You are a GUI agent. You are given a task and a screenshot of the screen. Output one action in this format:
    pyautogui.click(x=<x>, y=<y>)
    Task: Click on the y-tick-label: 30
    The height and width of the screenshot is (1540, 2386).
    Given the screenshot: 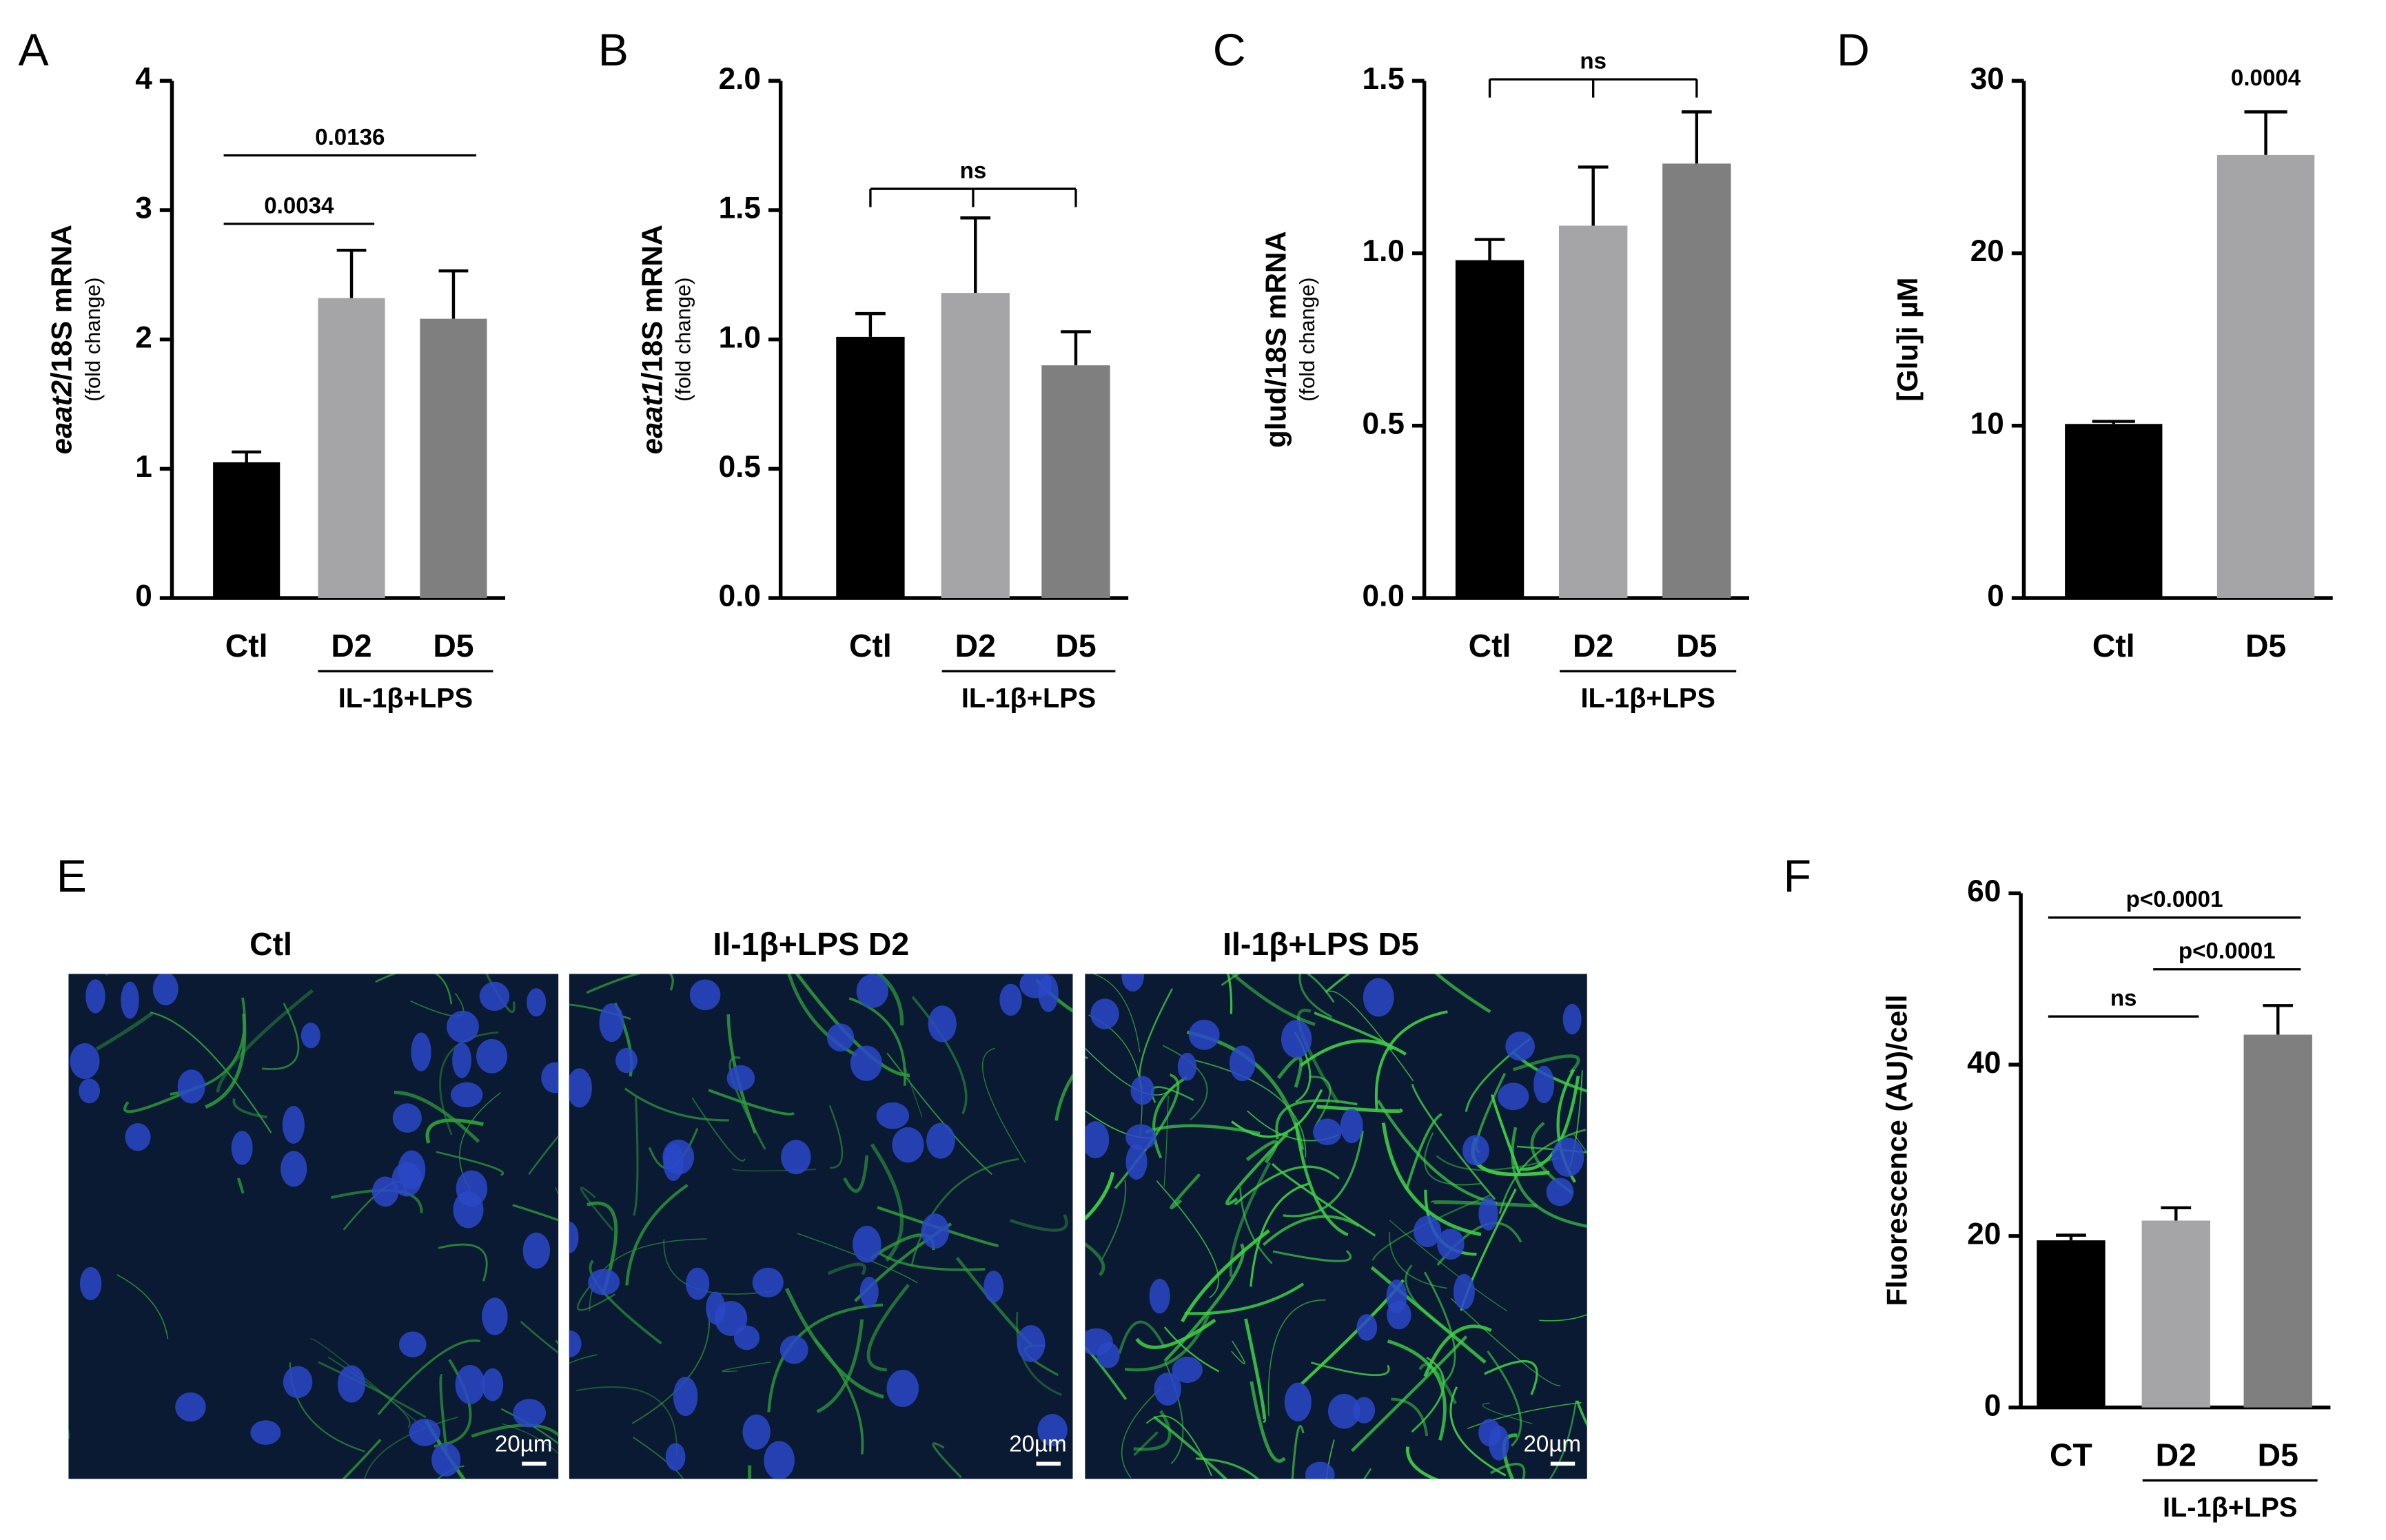 What is the action you would take?
    pyautogui.click(x=1987, y=79)
    